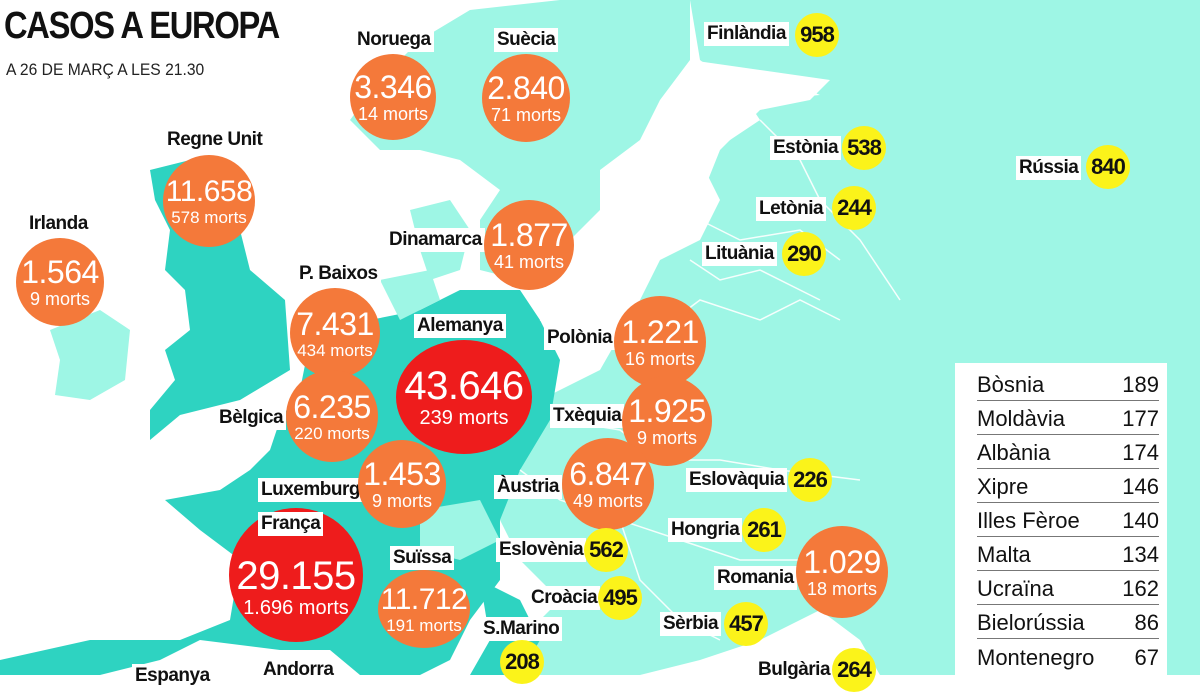 The image size is (1200, 692). I want to click on row-value: 86, so click(1146, 622).